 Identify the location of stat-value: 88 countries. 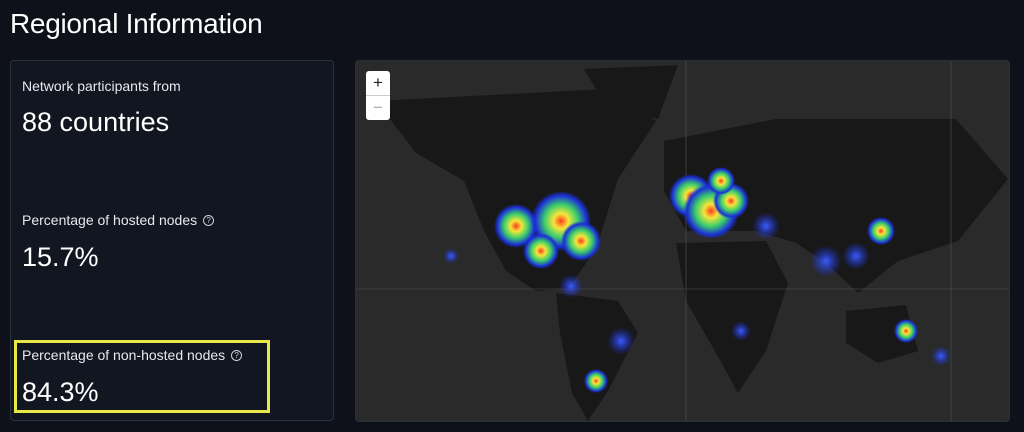
(96, 122).